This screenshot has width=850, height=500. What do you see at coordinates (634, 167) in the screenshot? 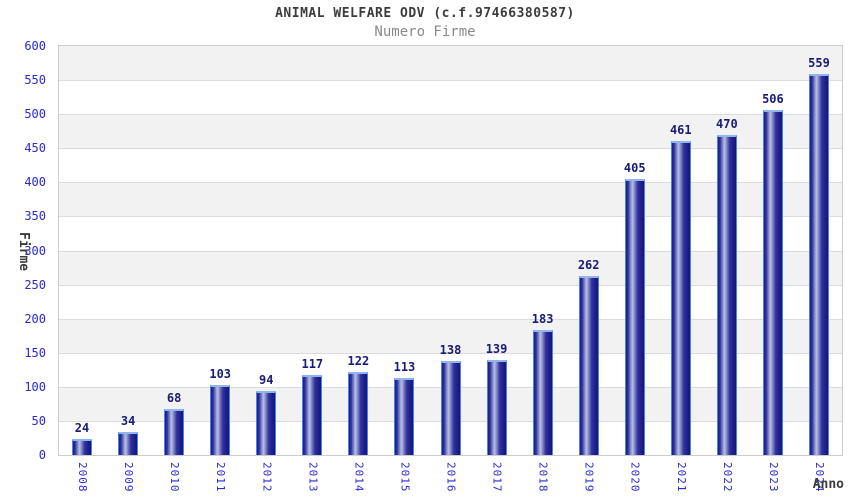
I see `bar-value-label: 405` at bounding box center [634, 167].